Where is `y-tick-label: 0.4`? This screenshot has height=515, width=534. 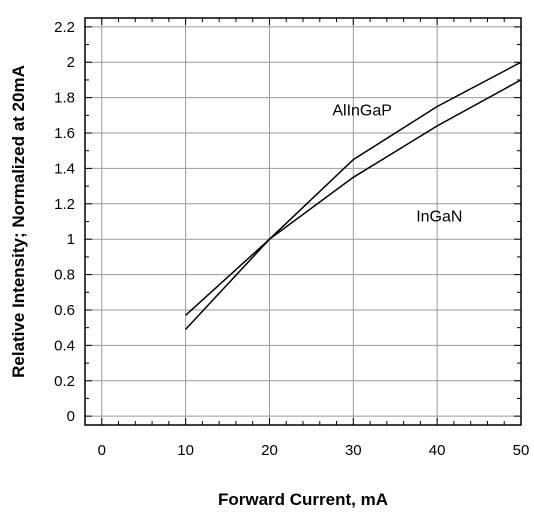 y-tick-label: 0.4 is located at coordinates (64, 345).